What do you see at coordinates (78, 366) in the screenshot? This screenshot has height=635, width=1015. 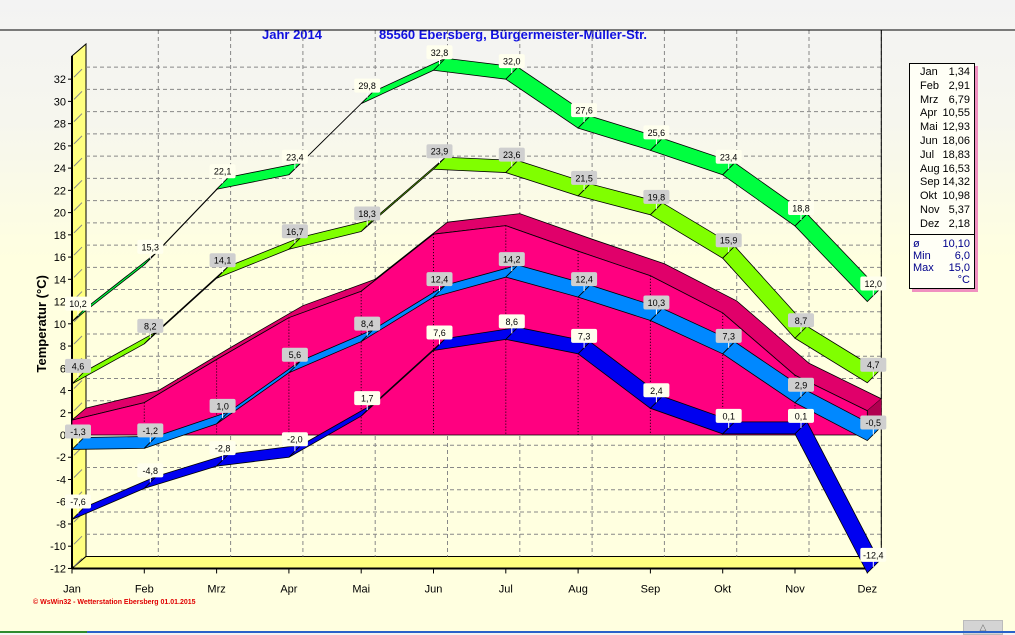 I see `label-value: 4,6` at bounding box center [78, 366].